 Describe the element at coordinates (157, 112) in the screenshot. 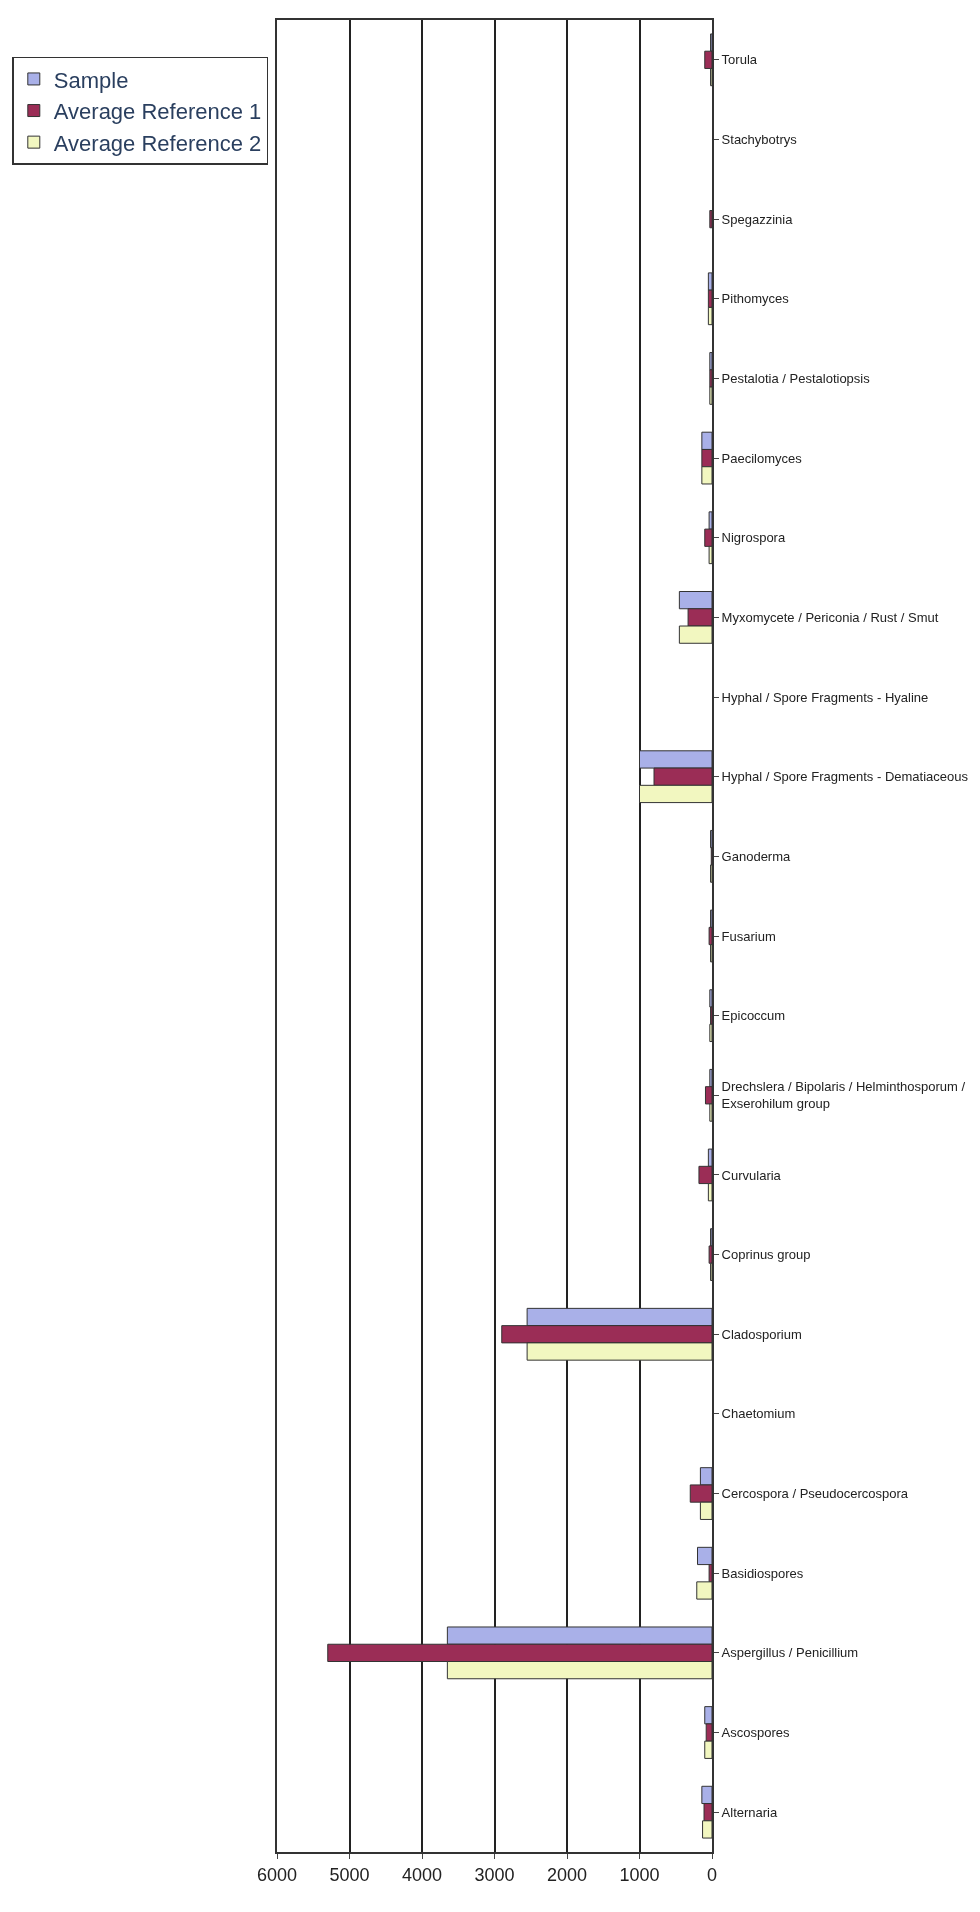

I see `legend-label: Average Reference 1` at that location.